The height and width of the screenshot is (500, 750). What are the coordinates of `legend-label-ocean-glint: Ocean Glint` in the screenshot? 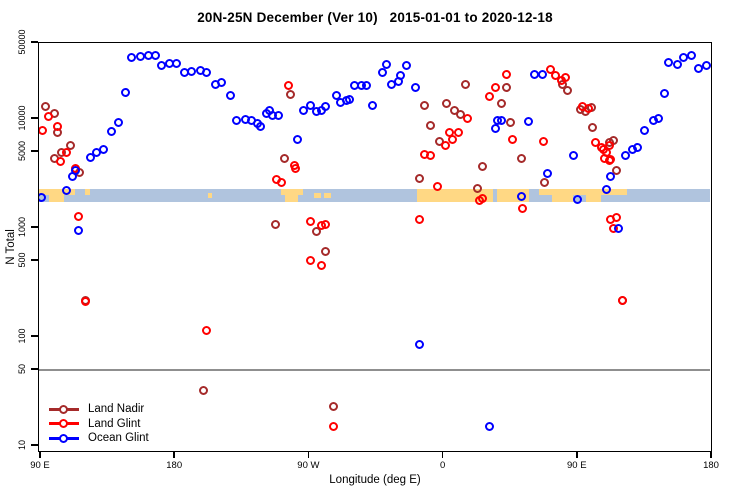 It's located at (118, 438).